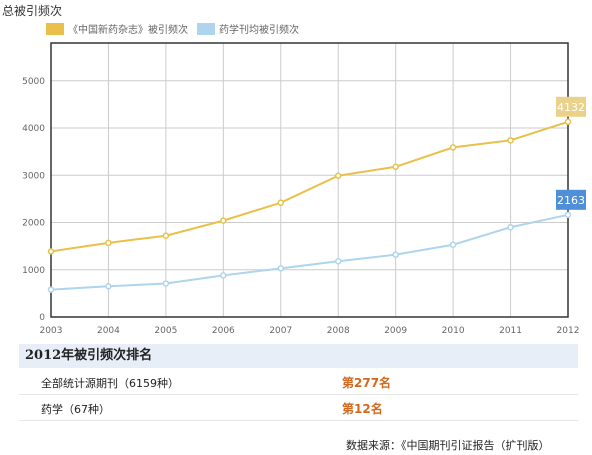 The height and width of the screenshot is (455, 592). Describe the element at coordinates (206, 28) in the screenshot. I see `legend-swatch-average` at that location.